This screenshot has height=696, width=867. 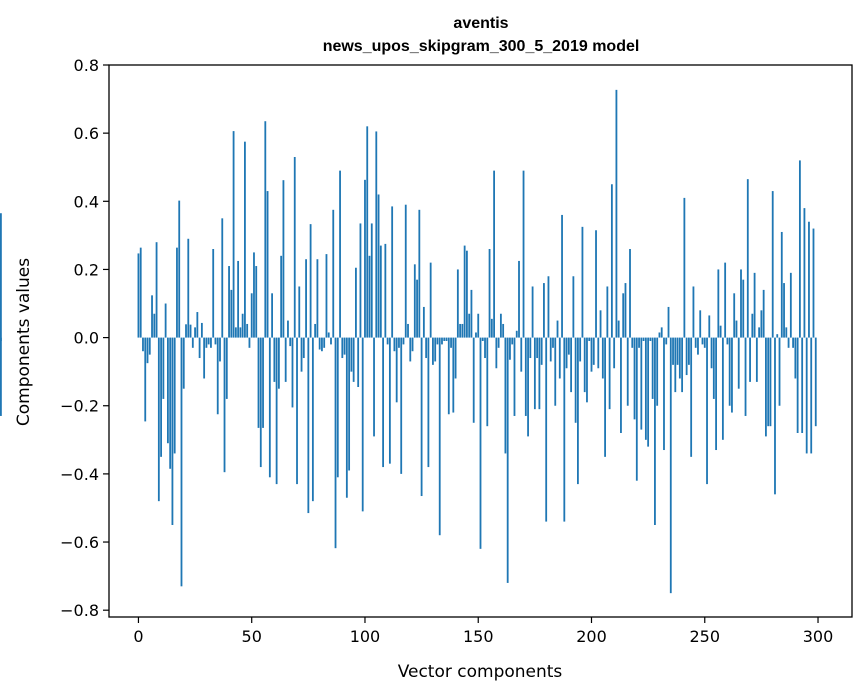 What do you see at coordinates (481, 46) in the screenshot?
I see `chart-subtitle: news_upos_skipgram_300_5_2019 model` at bounding box center [481, 46].